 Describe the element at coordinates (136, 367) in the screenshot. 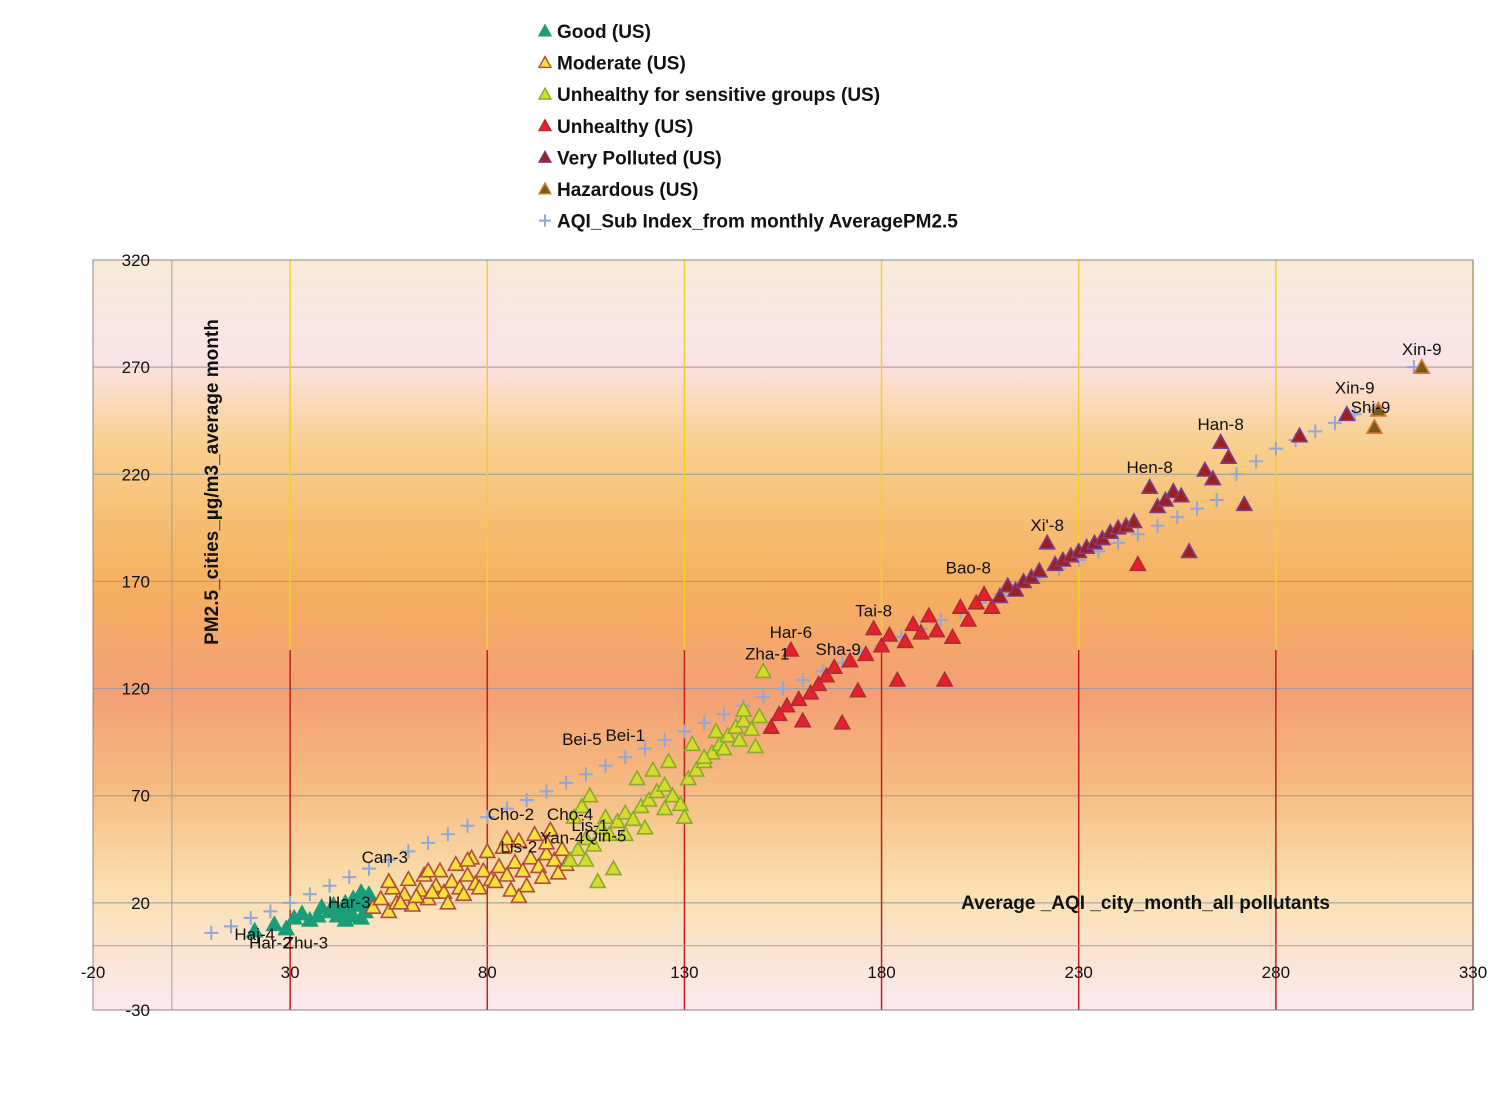

I see `y-tick-label: 270` at that location.